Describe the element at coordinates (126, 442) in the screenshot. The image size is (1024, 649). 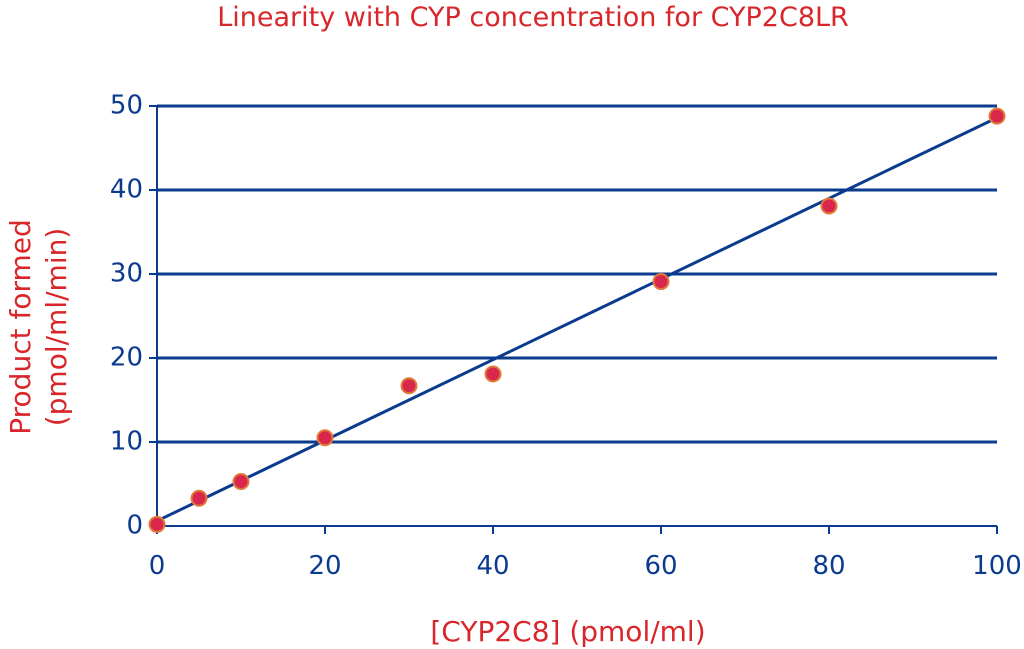
I see `y-tick-label: 10` at that location.